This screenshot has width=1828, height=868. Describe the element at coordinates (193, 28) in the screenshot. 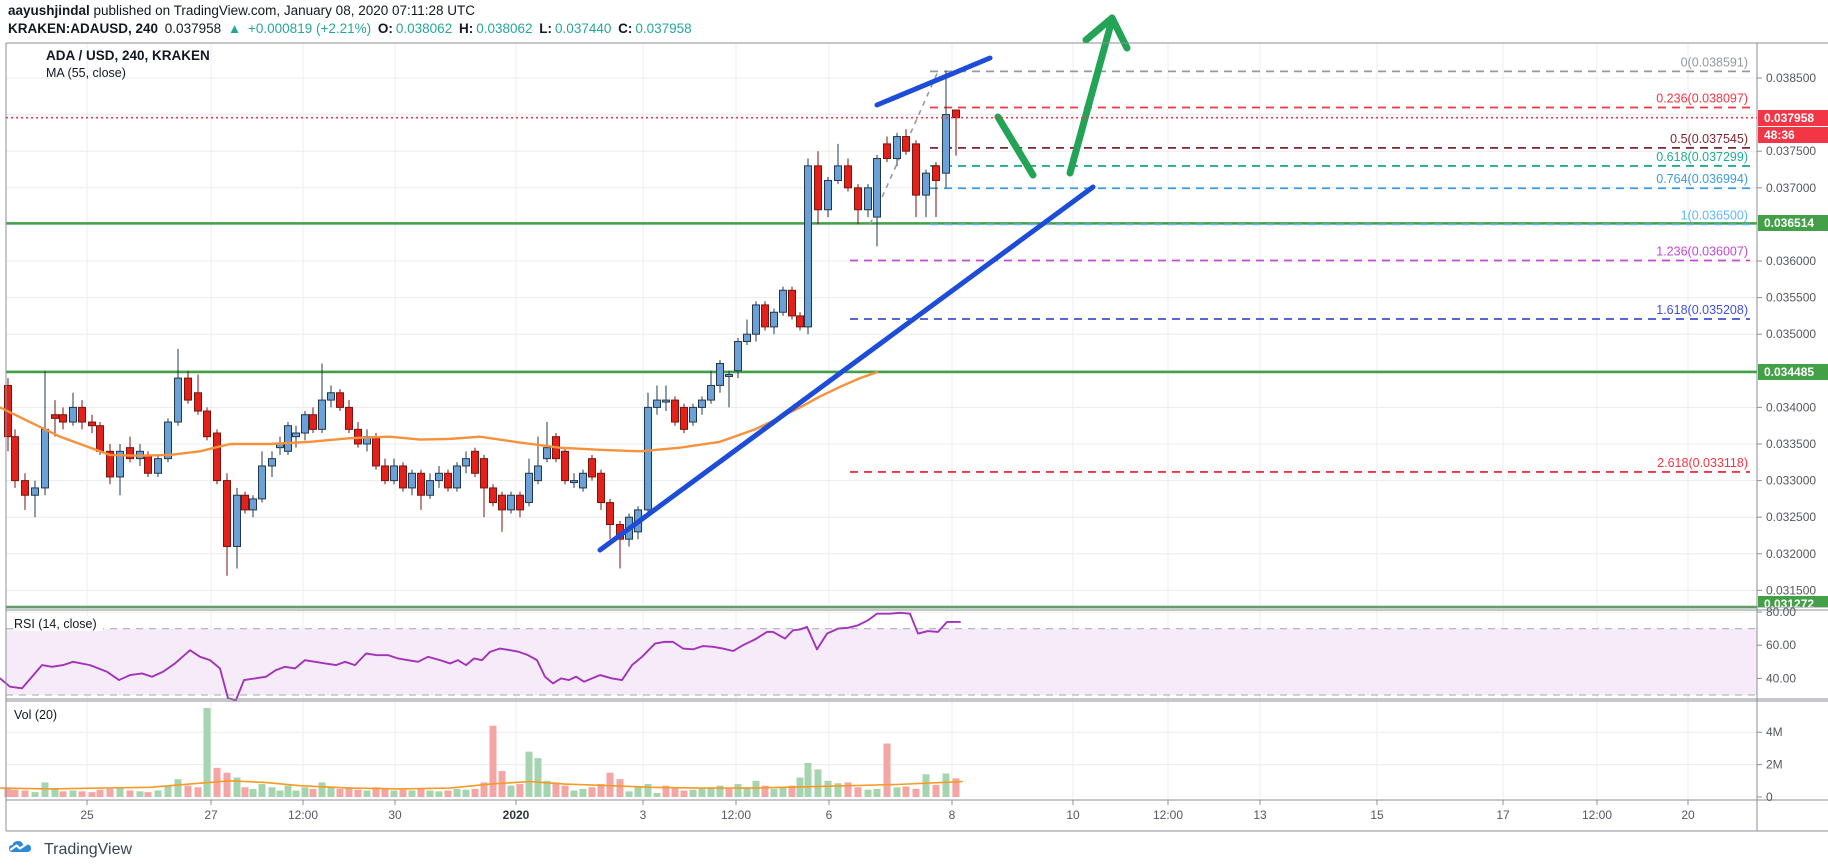

I see `last-price: 0.037958` at that location.